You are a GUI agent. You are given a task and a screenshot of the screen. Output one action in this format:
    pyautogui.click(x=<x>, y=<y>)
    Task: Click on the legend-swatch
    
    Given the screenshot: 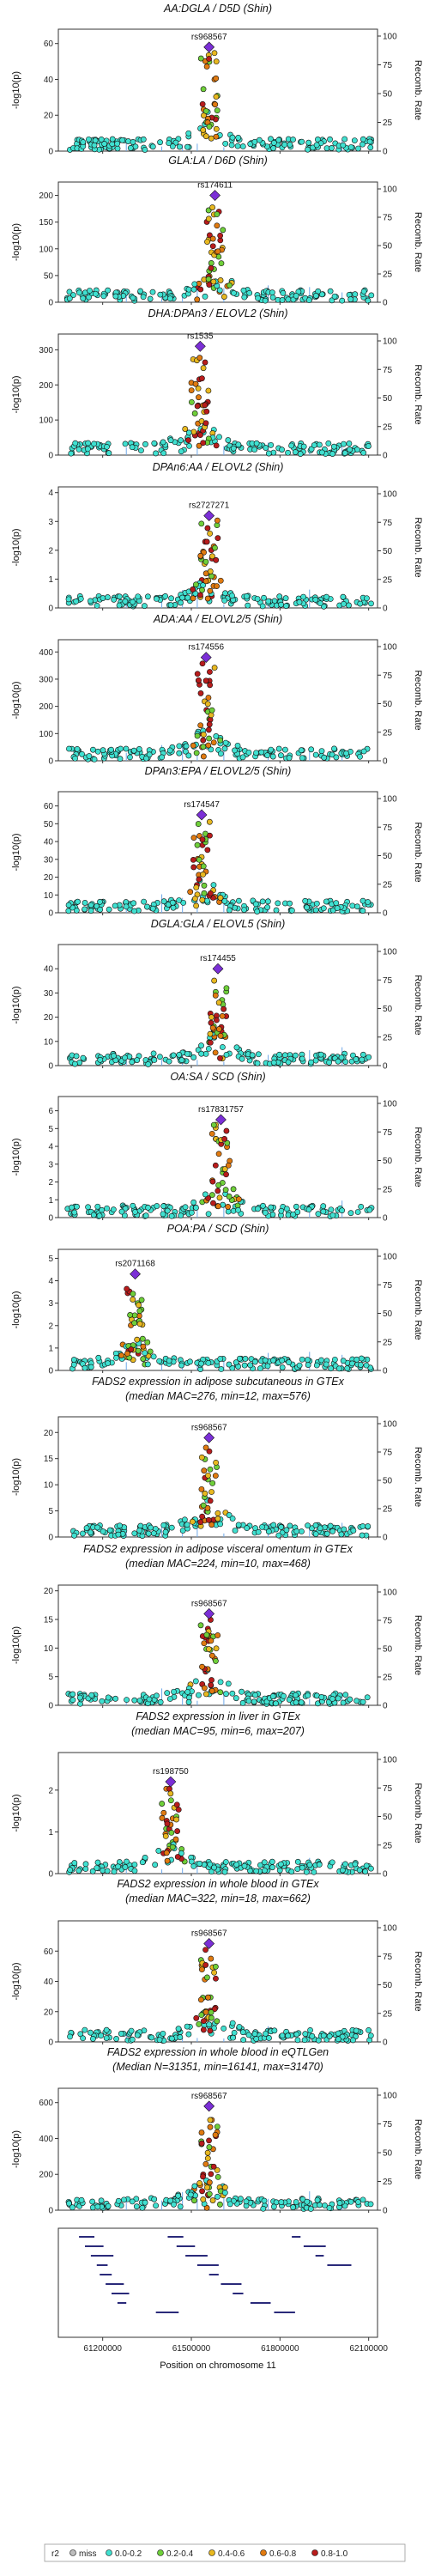 What is the action you would take?
    pyautogui.click(x=211, y=2552)
    